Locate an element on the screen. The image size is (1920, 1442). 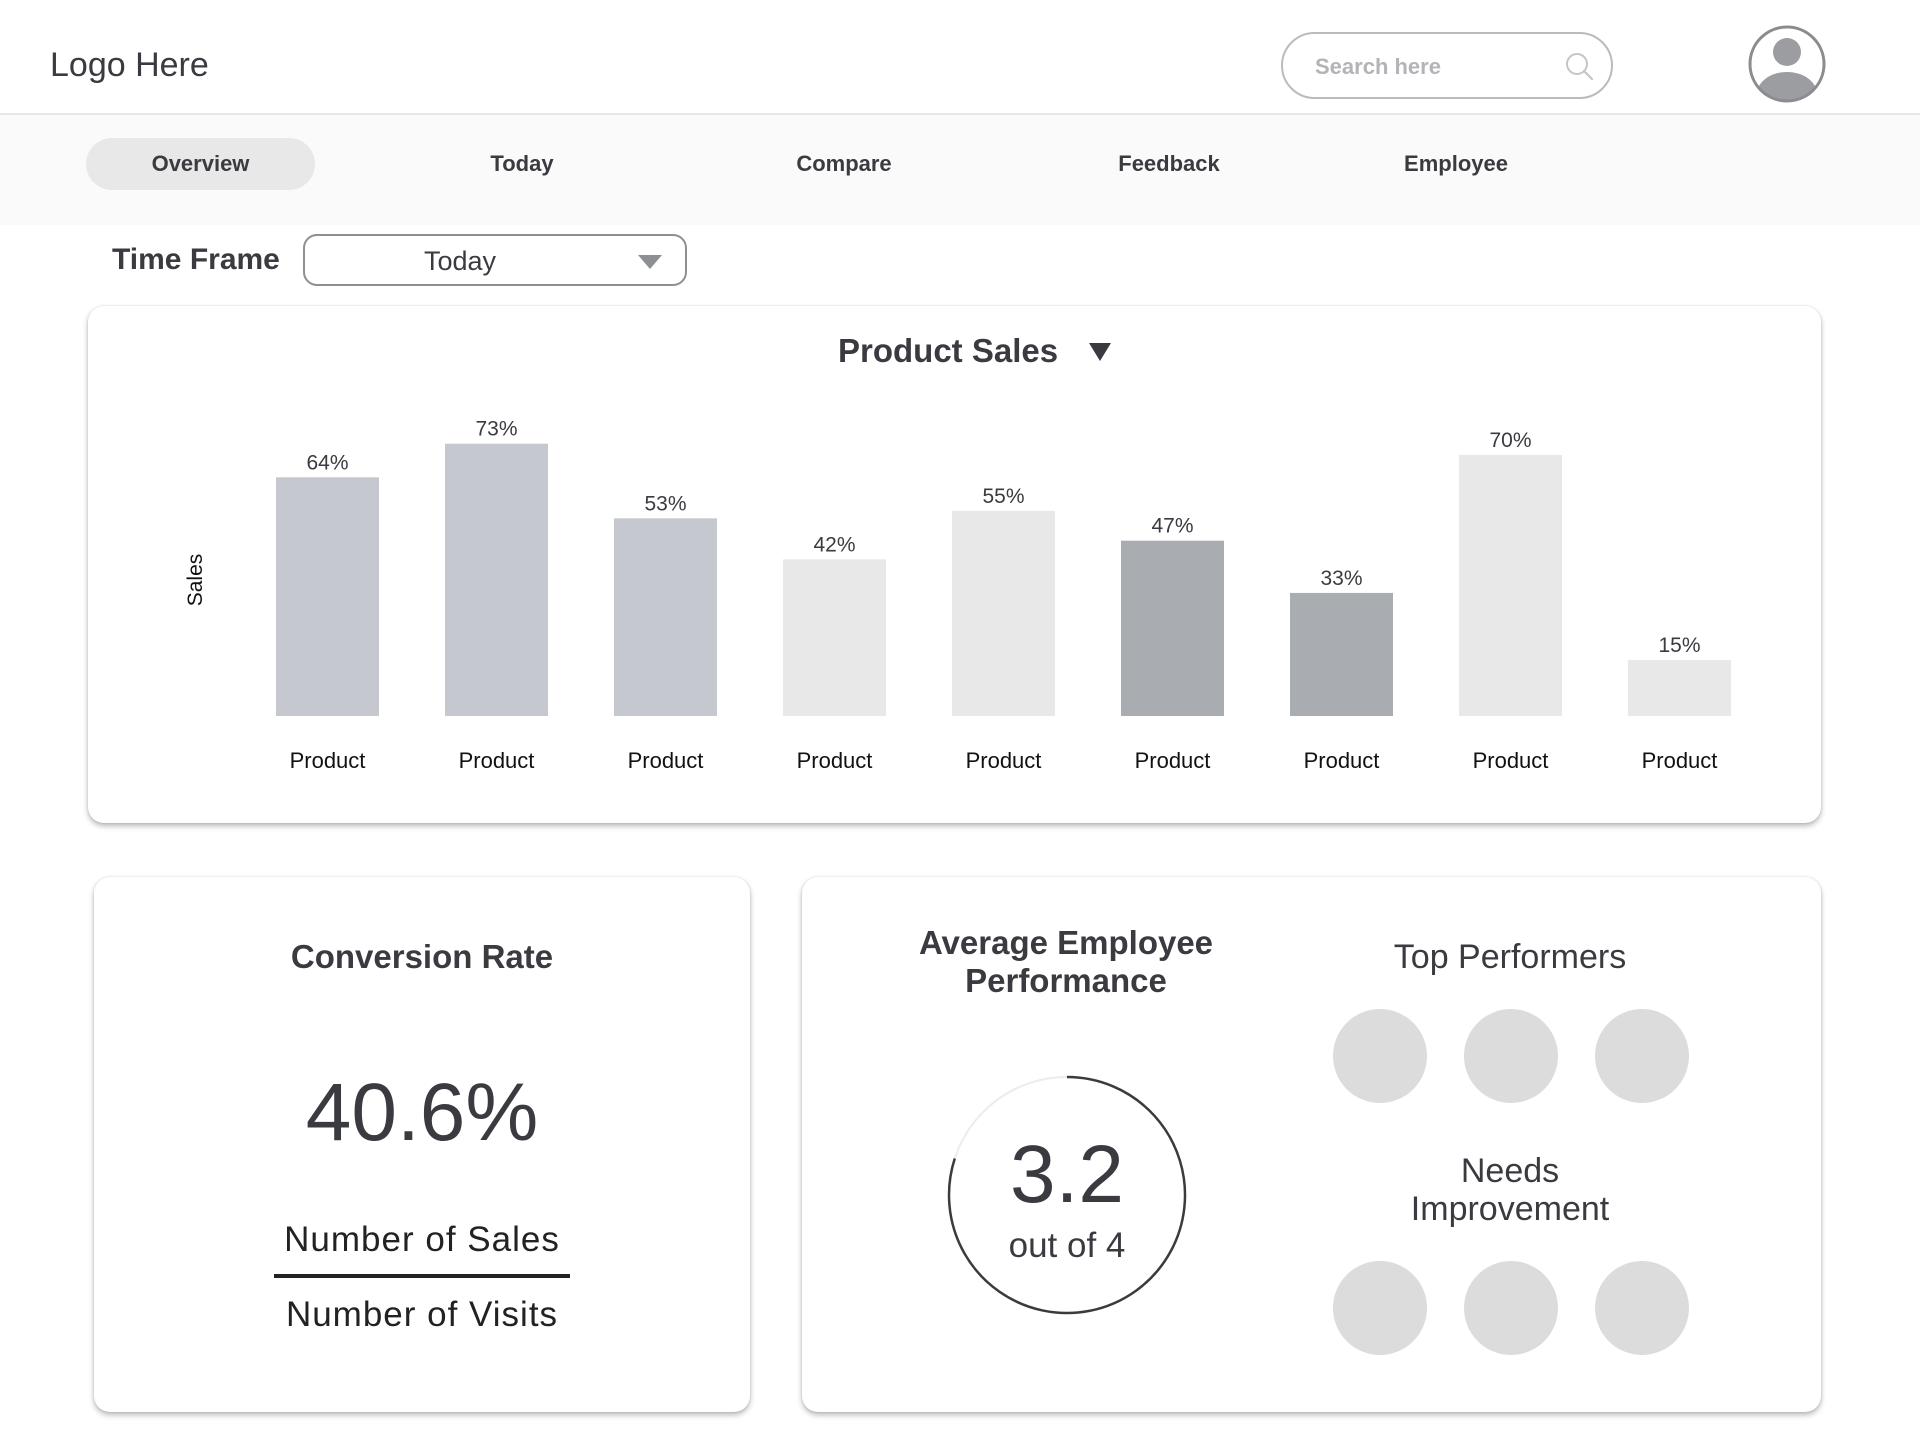
header: Logo Here is located at coordinates (960, 57).